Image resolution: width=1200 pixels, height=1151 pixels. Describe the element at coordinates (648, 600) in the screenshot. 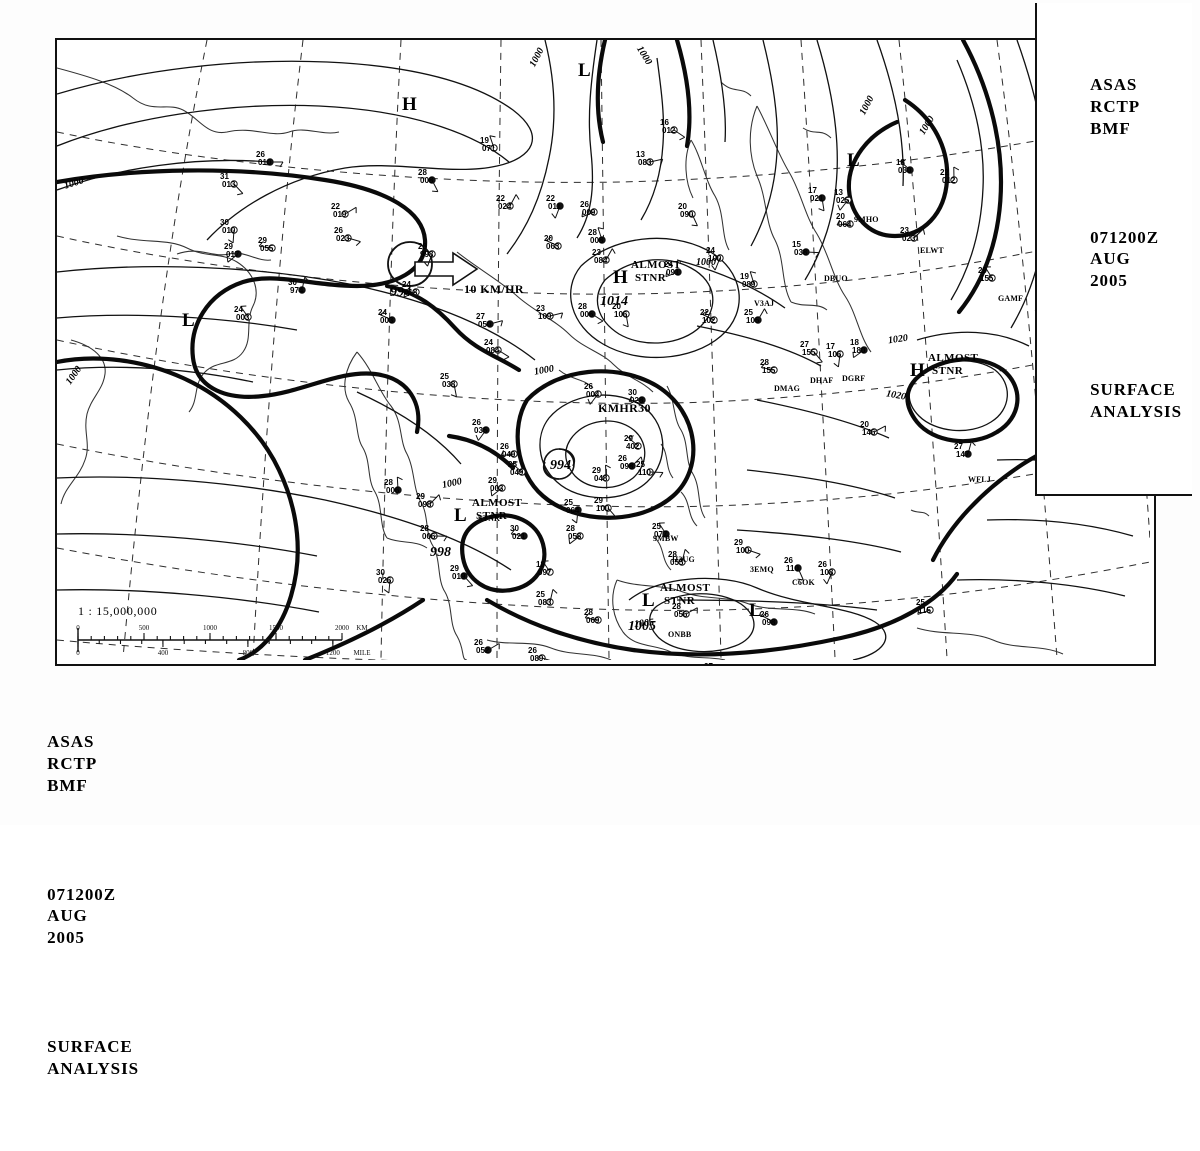

I see `pressure-system-l-8: L` at that location.